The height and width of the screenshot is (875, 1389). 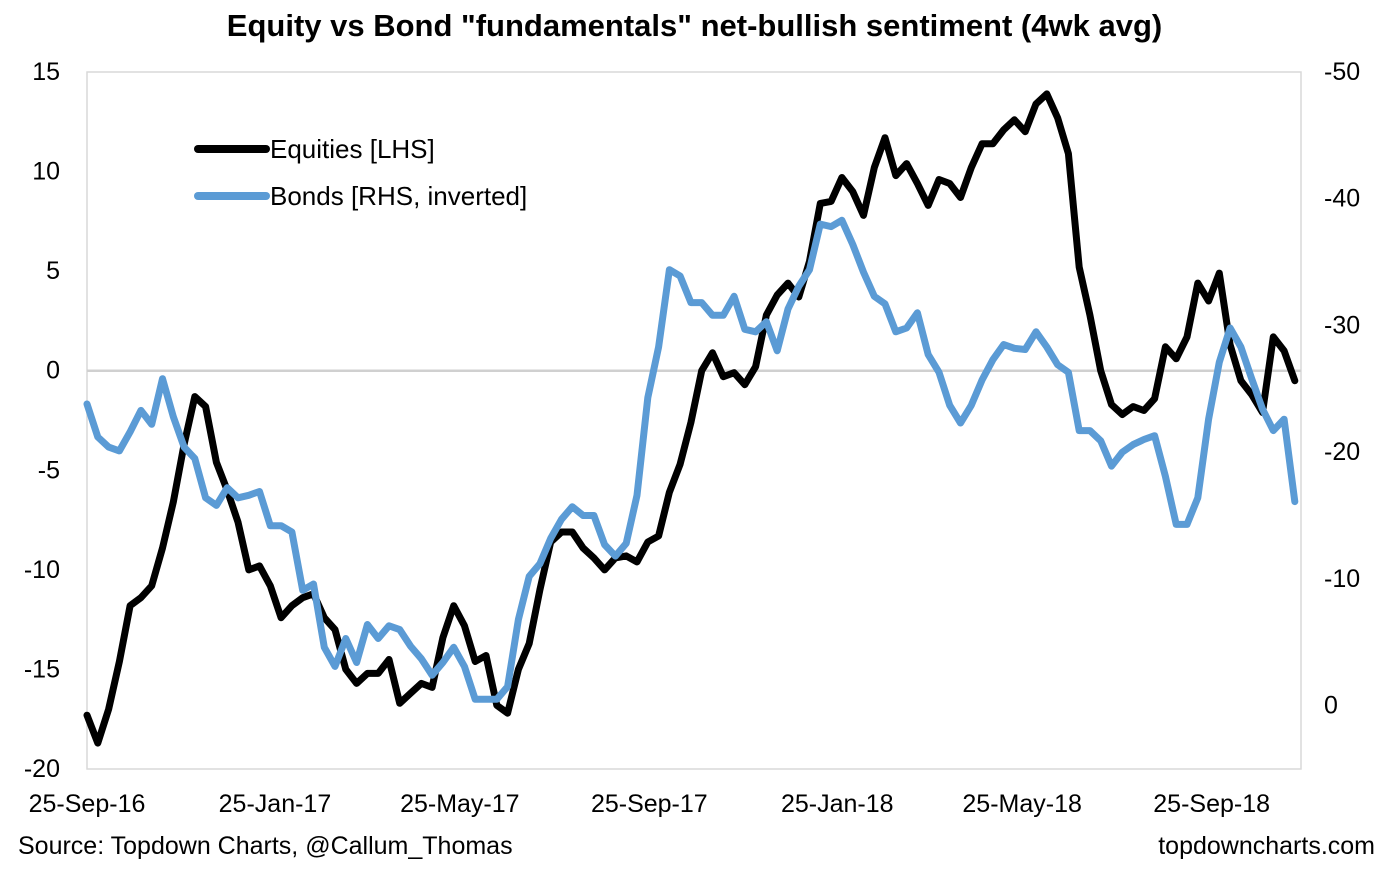 What do you see at coordinates (398, 196) in the screenshot?
I see `legend-label: Bonds [RHS, inverted]` at bounding box center [398, 196].